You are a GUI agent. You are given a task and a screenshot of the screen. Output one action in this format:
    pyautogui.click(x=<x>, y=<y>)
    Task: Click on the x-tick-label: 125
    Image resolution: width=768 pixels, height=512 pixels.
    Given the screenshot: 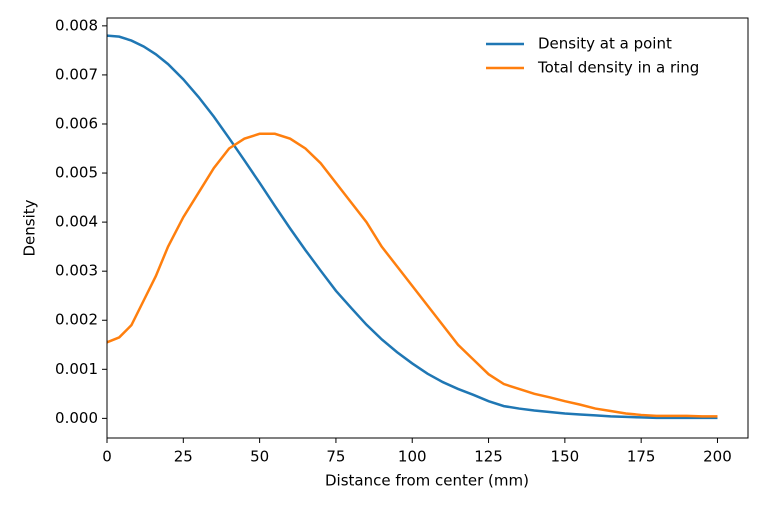 What is the action you would take?
    pyautogui.click(x=488, y=457)
    